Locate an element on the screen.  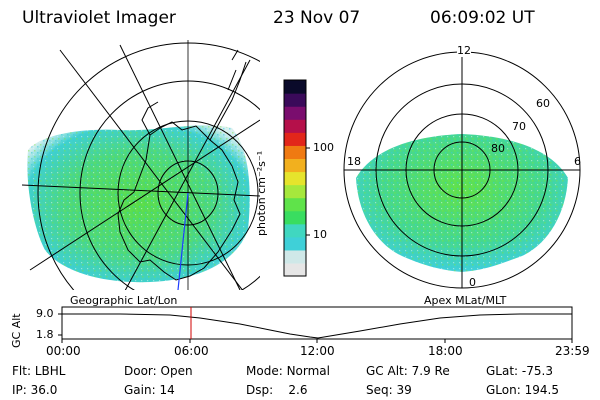
ip-field: IP: 36.0 is located at coordinates (35, 390).